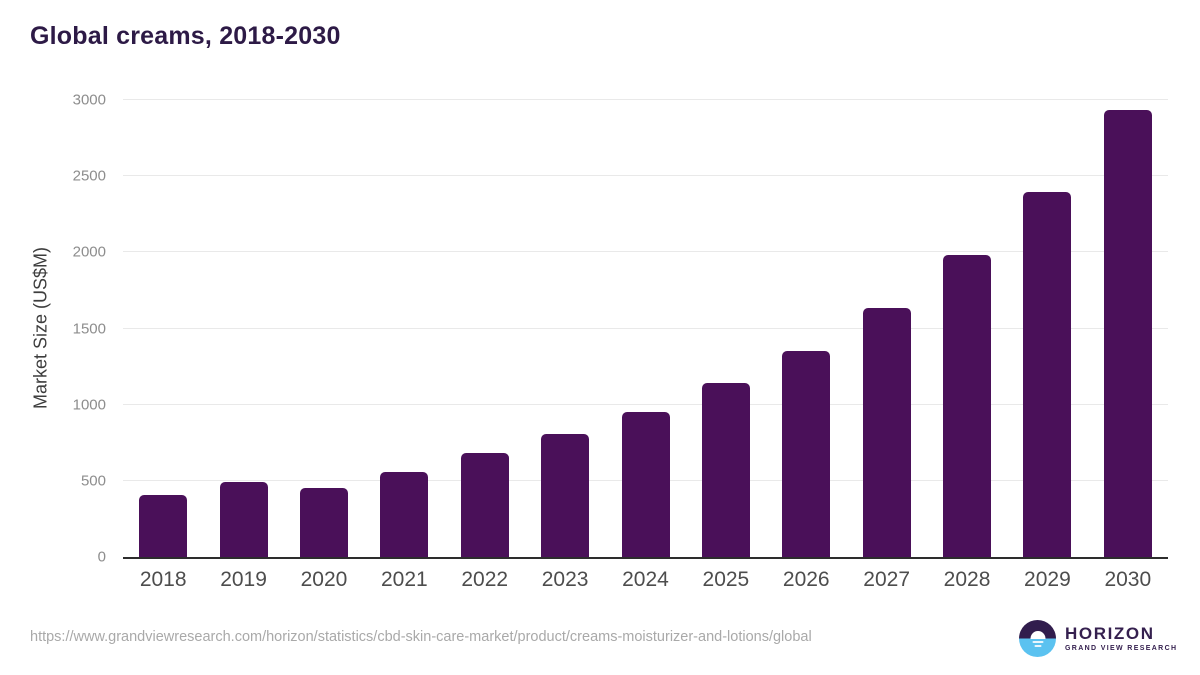 Image resolution: width=1200 pixels, height=675 pixels. I want to click on y-tick-label: 500, so click(93, 481).